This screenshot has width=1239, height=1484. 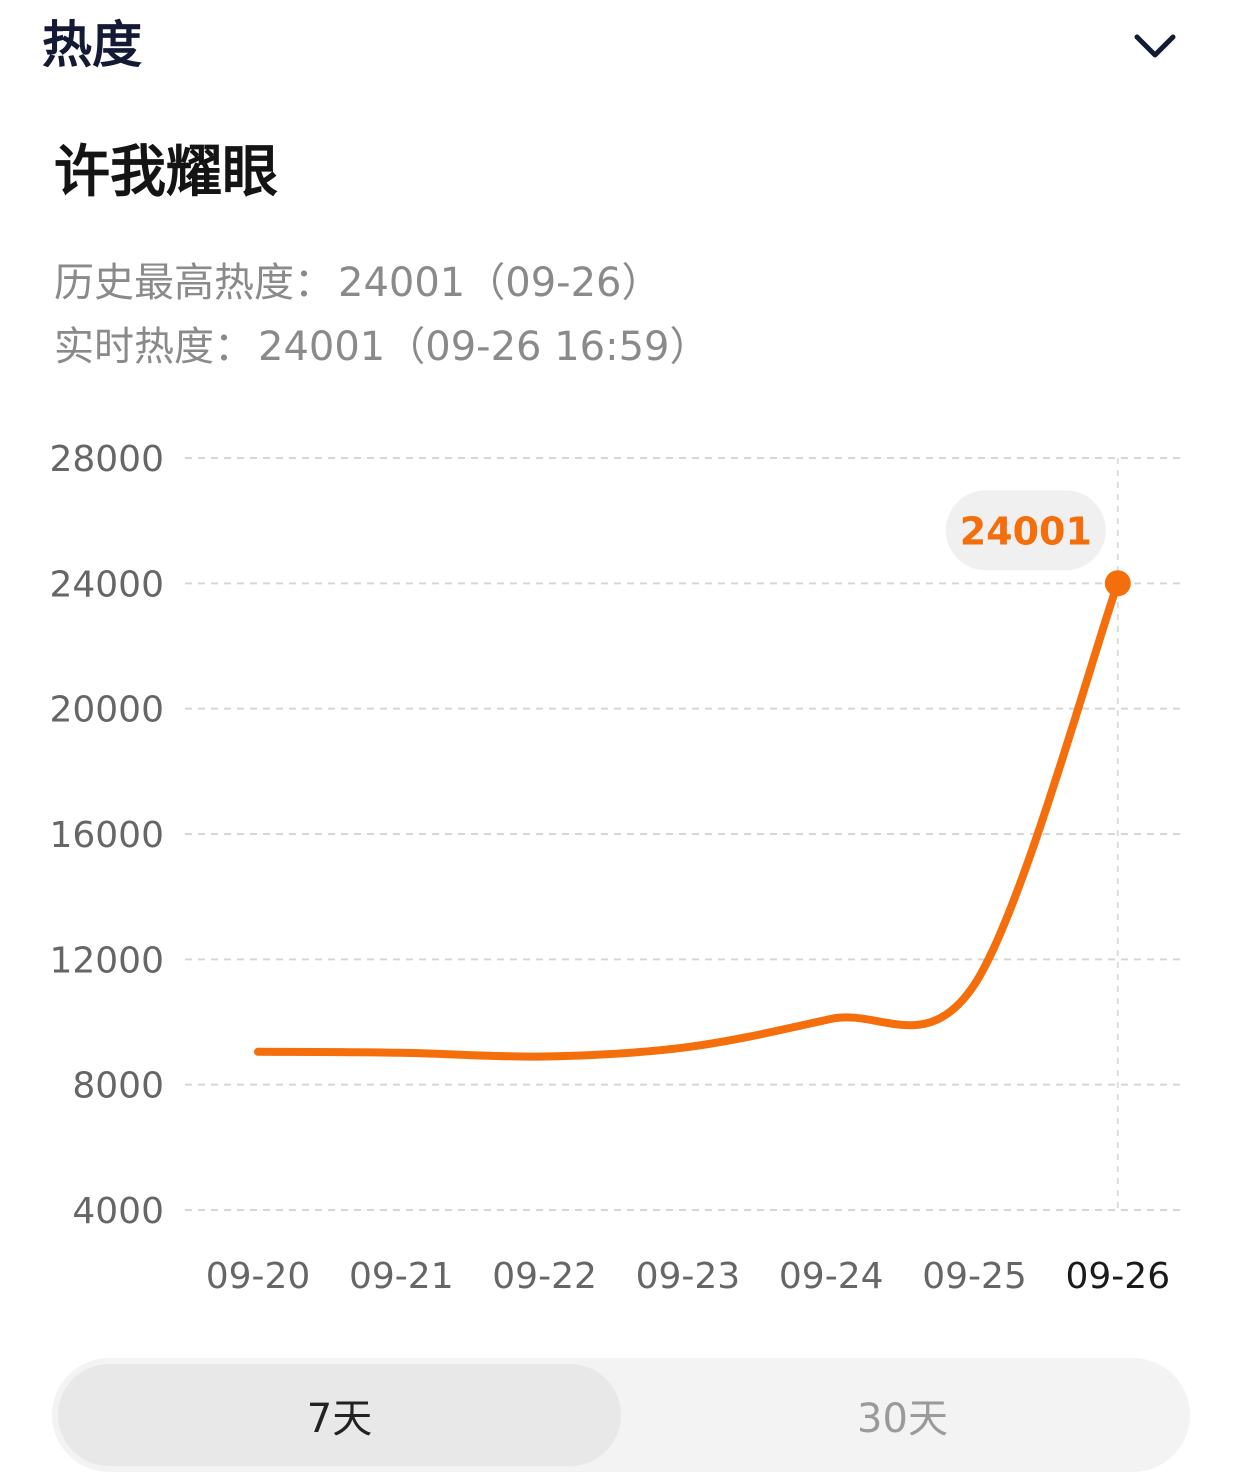 I want to click on peak-heat-stat: 历史最高热度： 24001（09-26）, so click(x=357, y=283).